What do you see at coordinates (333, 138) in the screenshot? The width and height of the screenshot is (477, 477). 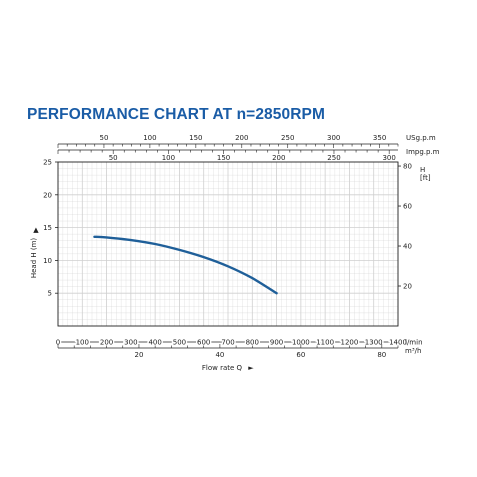 I see `x-usgpm-tick-label: 300` at bounding box center [333, 138].